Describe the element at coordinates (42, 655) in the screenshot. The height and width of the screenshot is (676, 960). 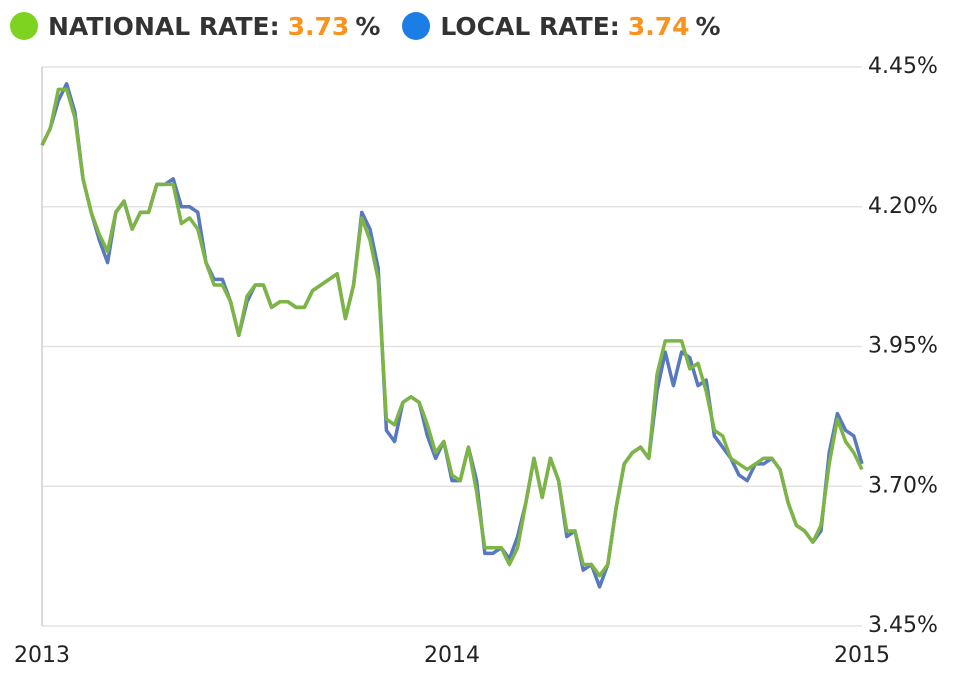
I see `x-tick-label: 2013` at that location.